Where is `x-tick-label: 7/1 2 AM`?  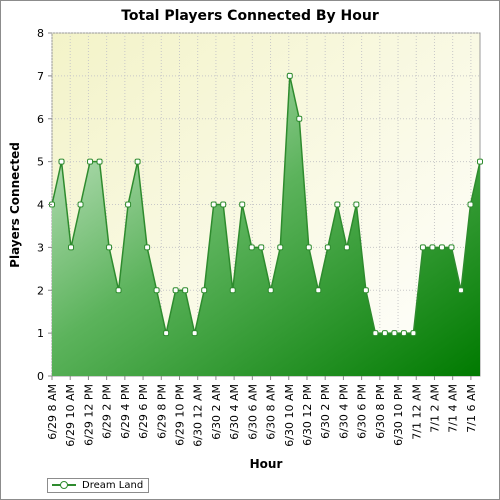 x-tick-label: 7/1 2 AM is located at coordinates (434, 408).